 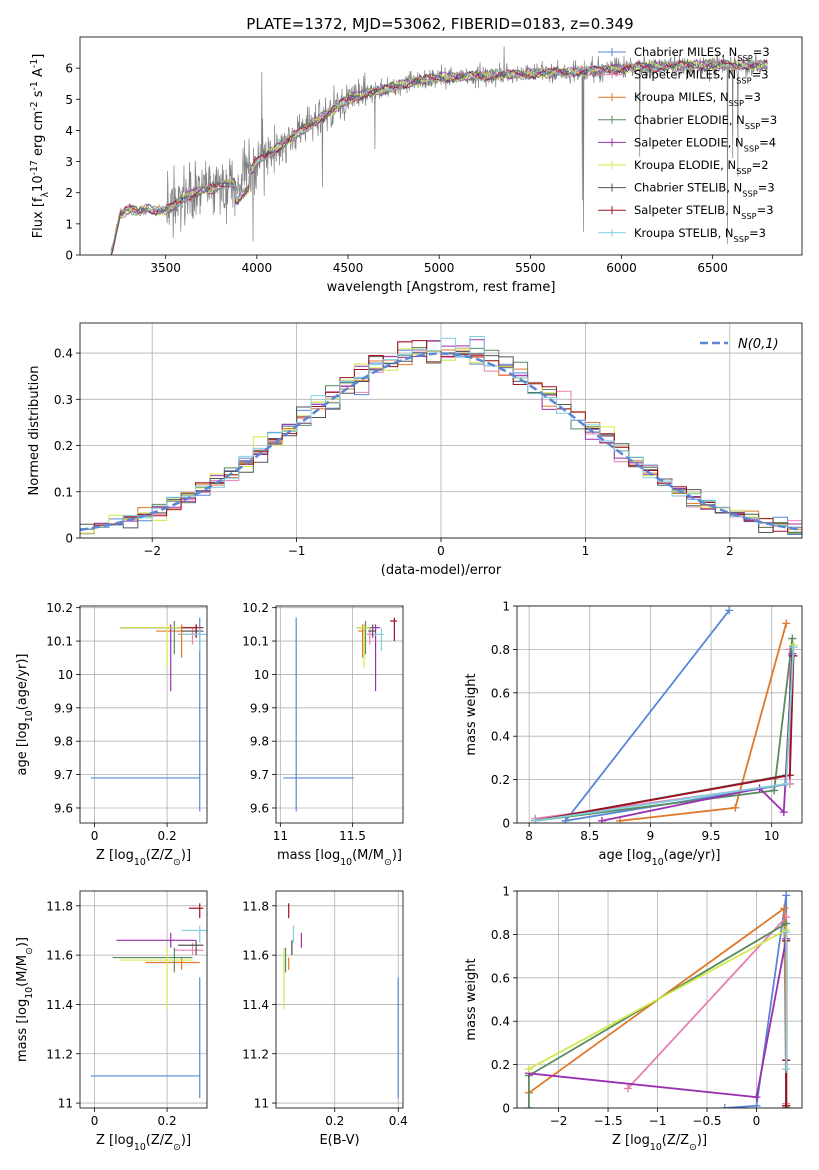 I want to click on x-tick-label: 11, so click(x=280, y=836).